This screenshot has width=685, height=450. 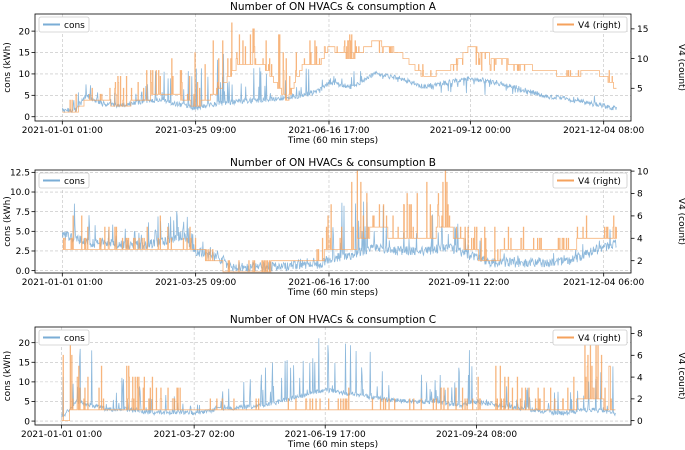 What do you see at coordinates (640, 90) in the screenshot?
I see `y-tick-label-right: 5` at bounding box center [640, 90].